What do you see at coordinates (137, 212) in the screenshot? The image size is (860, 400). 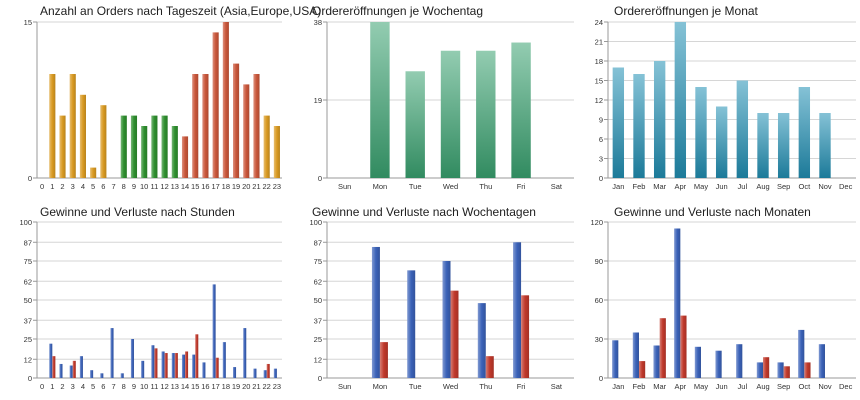 I see `chart-title: Gewinne und Verluste nach Stunden` at bounding box center [137, 212].